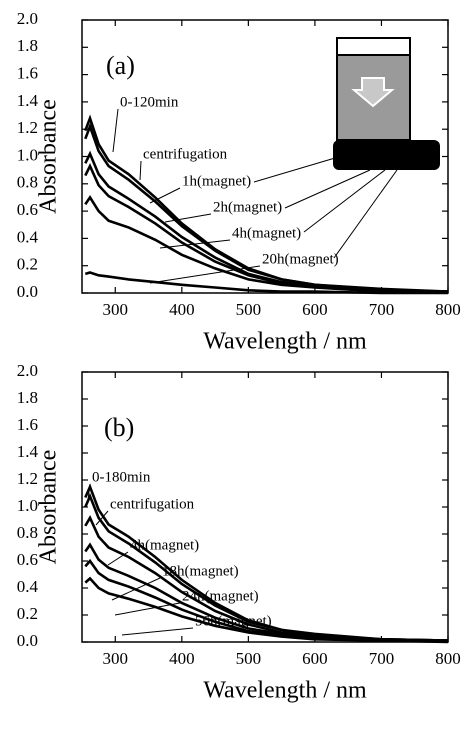 The height and width of the screenshot is (730, 469). I want to click on magnet-inset, so click(386, 103).